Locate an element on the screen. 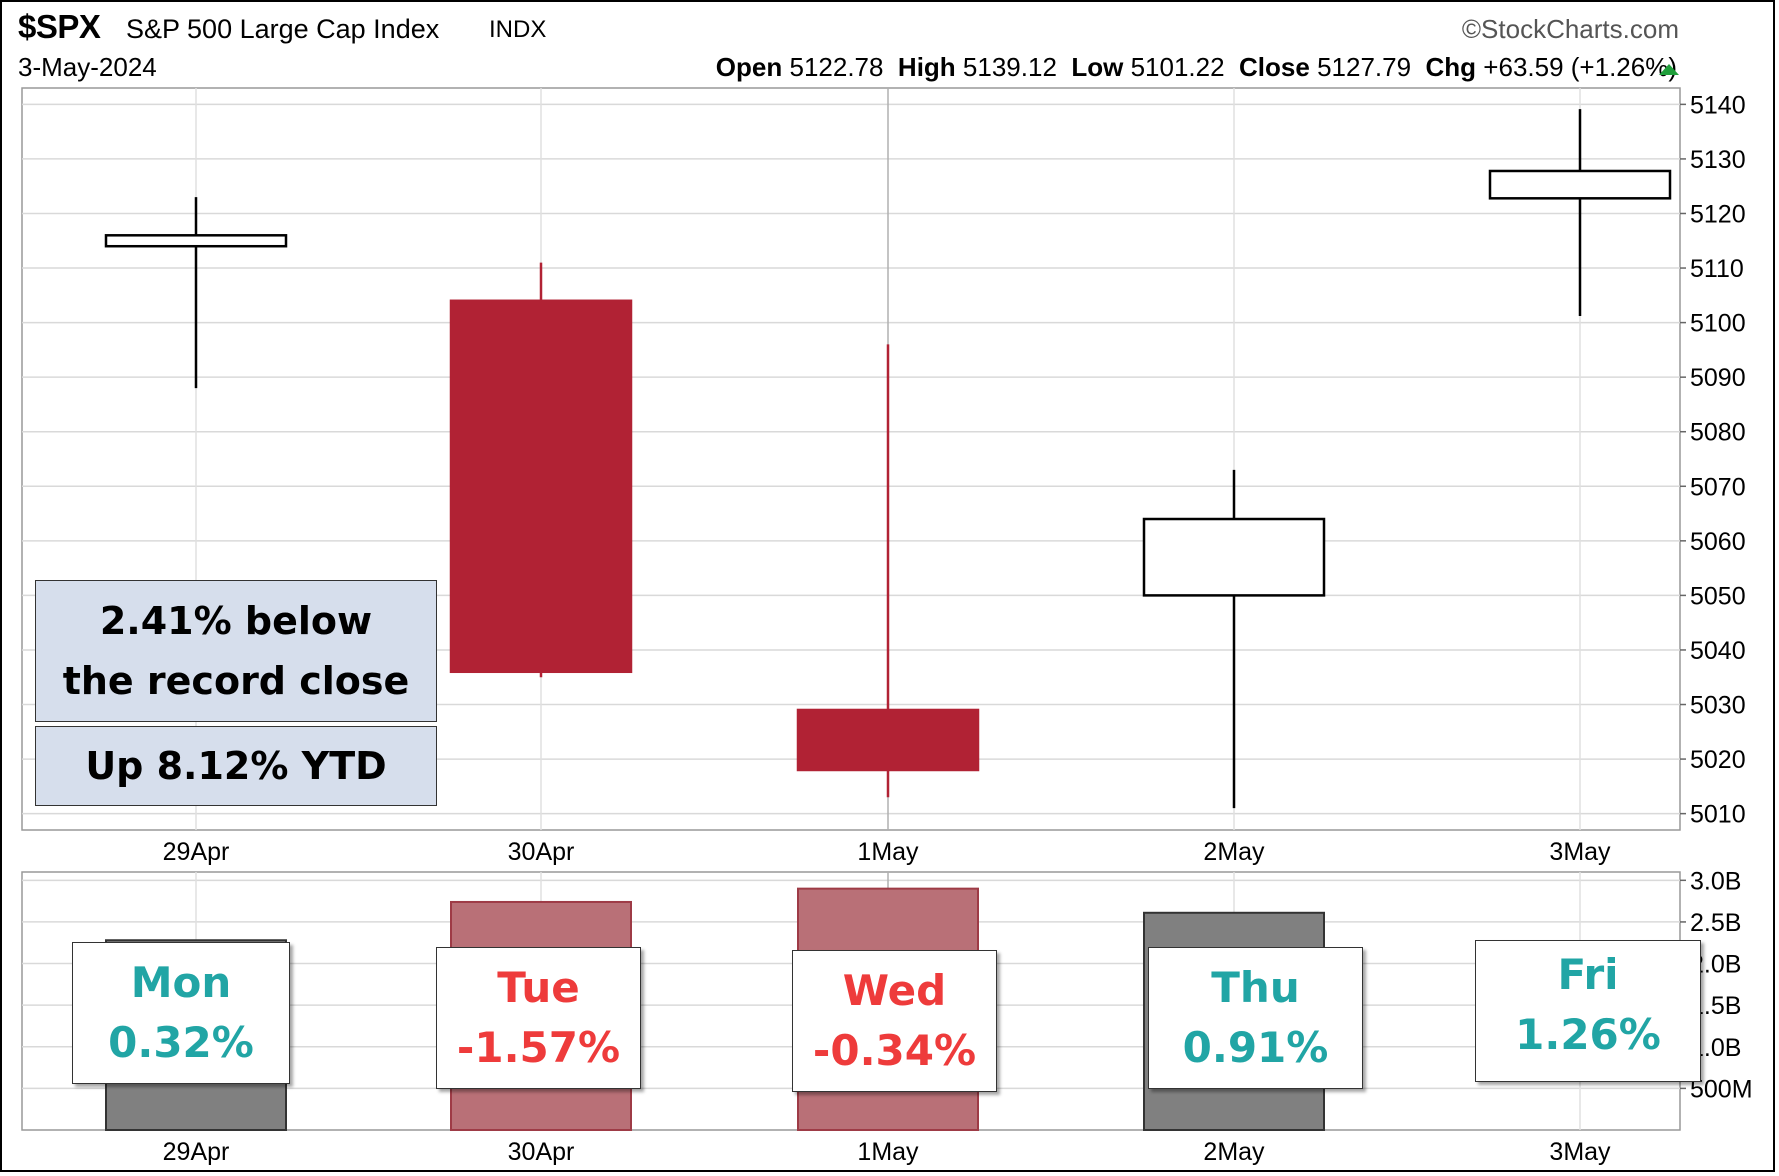  price-tick-label: 5060 is located at coordinates (1718, 542).